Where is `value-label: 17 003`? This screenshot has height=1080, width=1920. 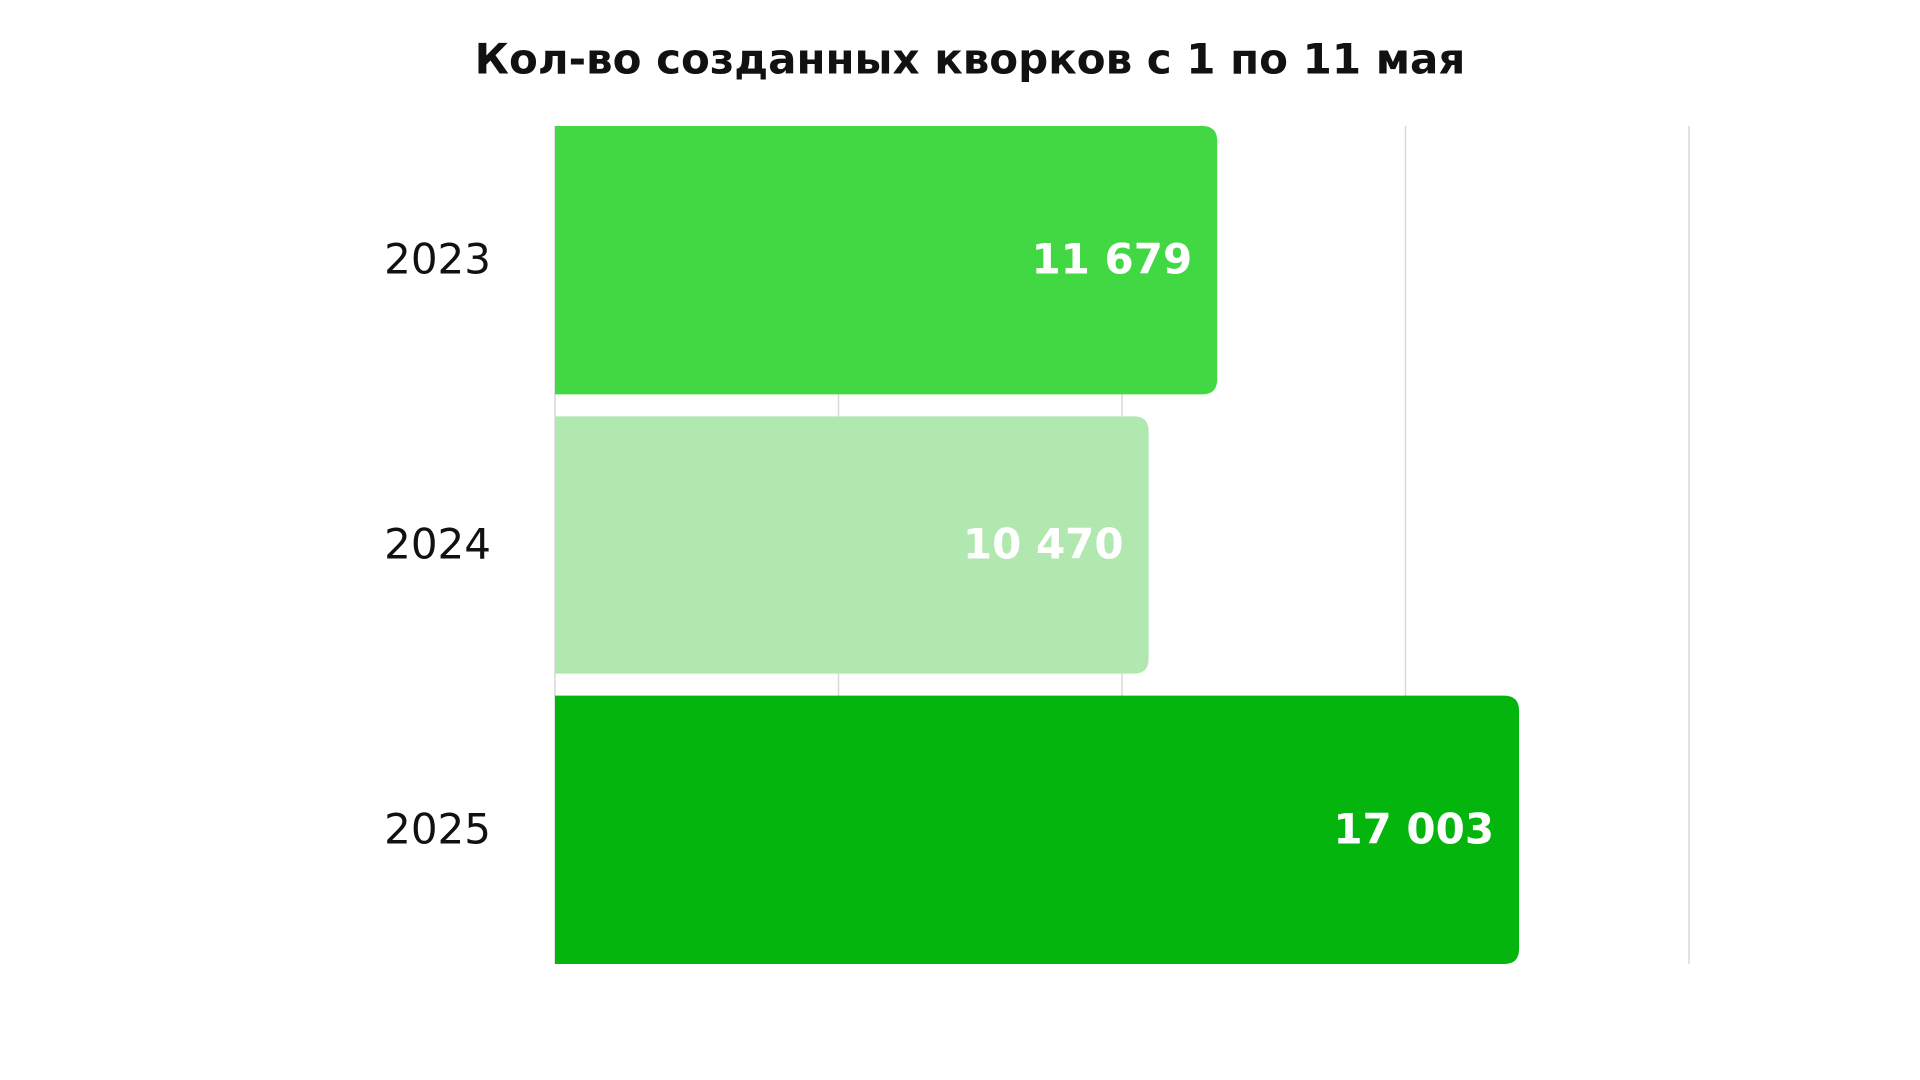 value-label: 17 003 is located at coordinates (1413, 828).